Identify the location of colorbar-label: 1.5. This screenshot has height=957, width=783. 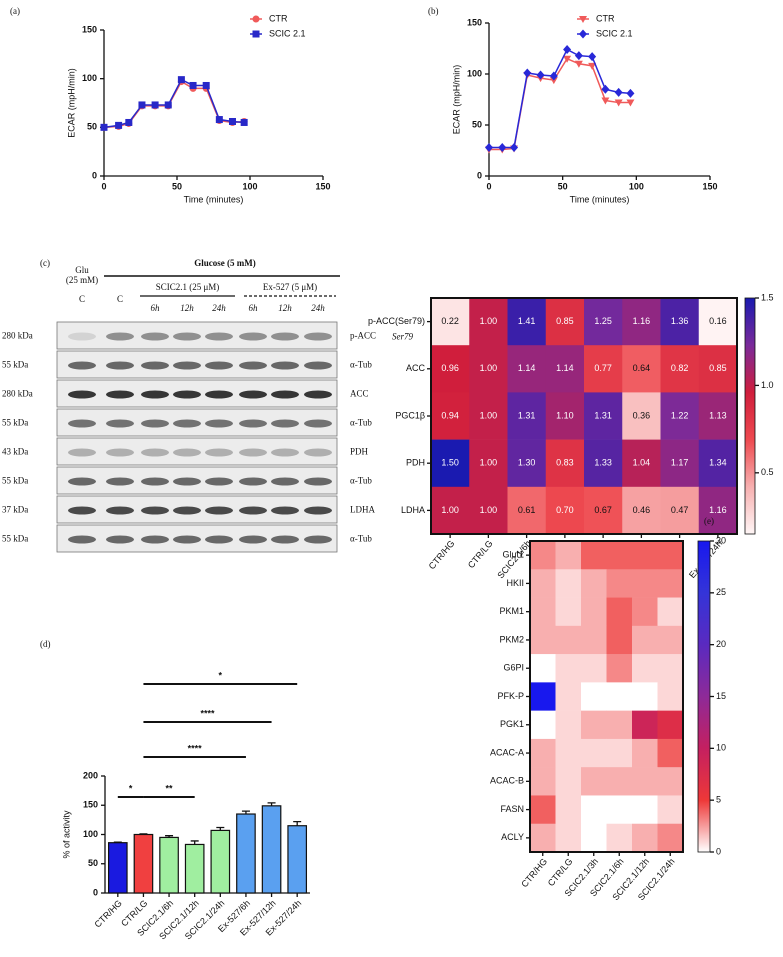
(767, 297).